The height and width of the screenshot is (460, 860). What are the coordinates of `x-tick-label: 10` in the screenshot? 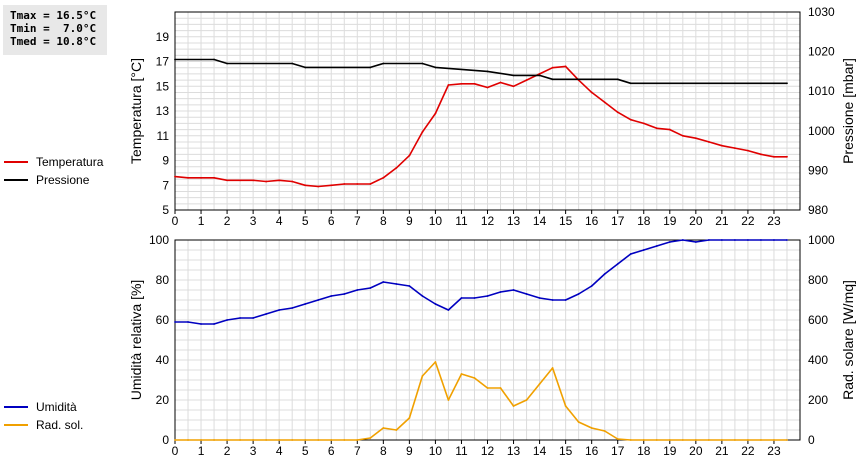 It's located at (436, 221).